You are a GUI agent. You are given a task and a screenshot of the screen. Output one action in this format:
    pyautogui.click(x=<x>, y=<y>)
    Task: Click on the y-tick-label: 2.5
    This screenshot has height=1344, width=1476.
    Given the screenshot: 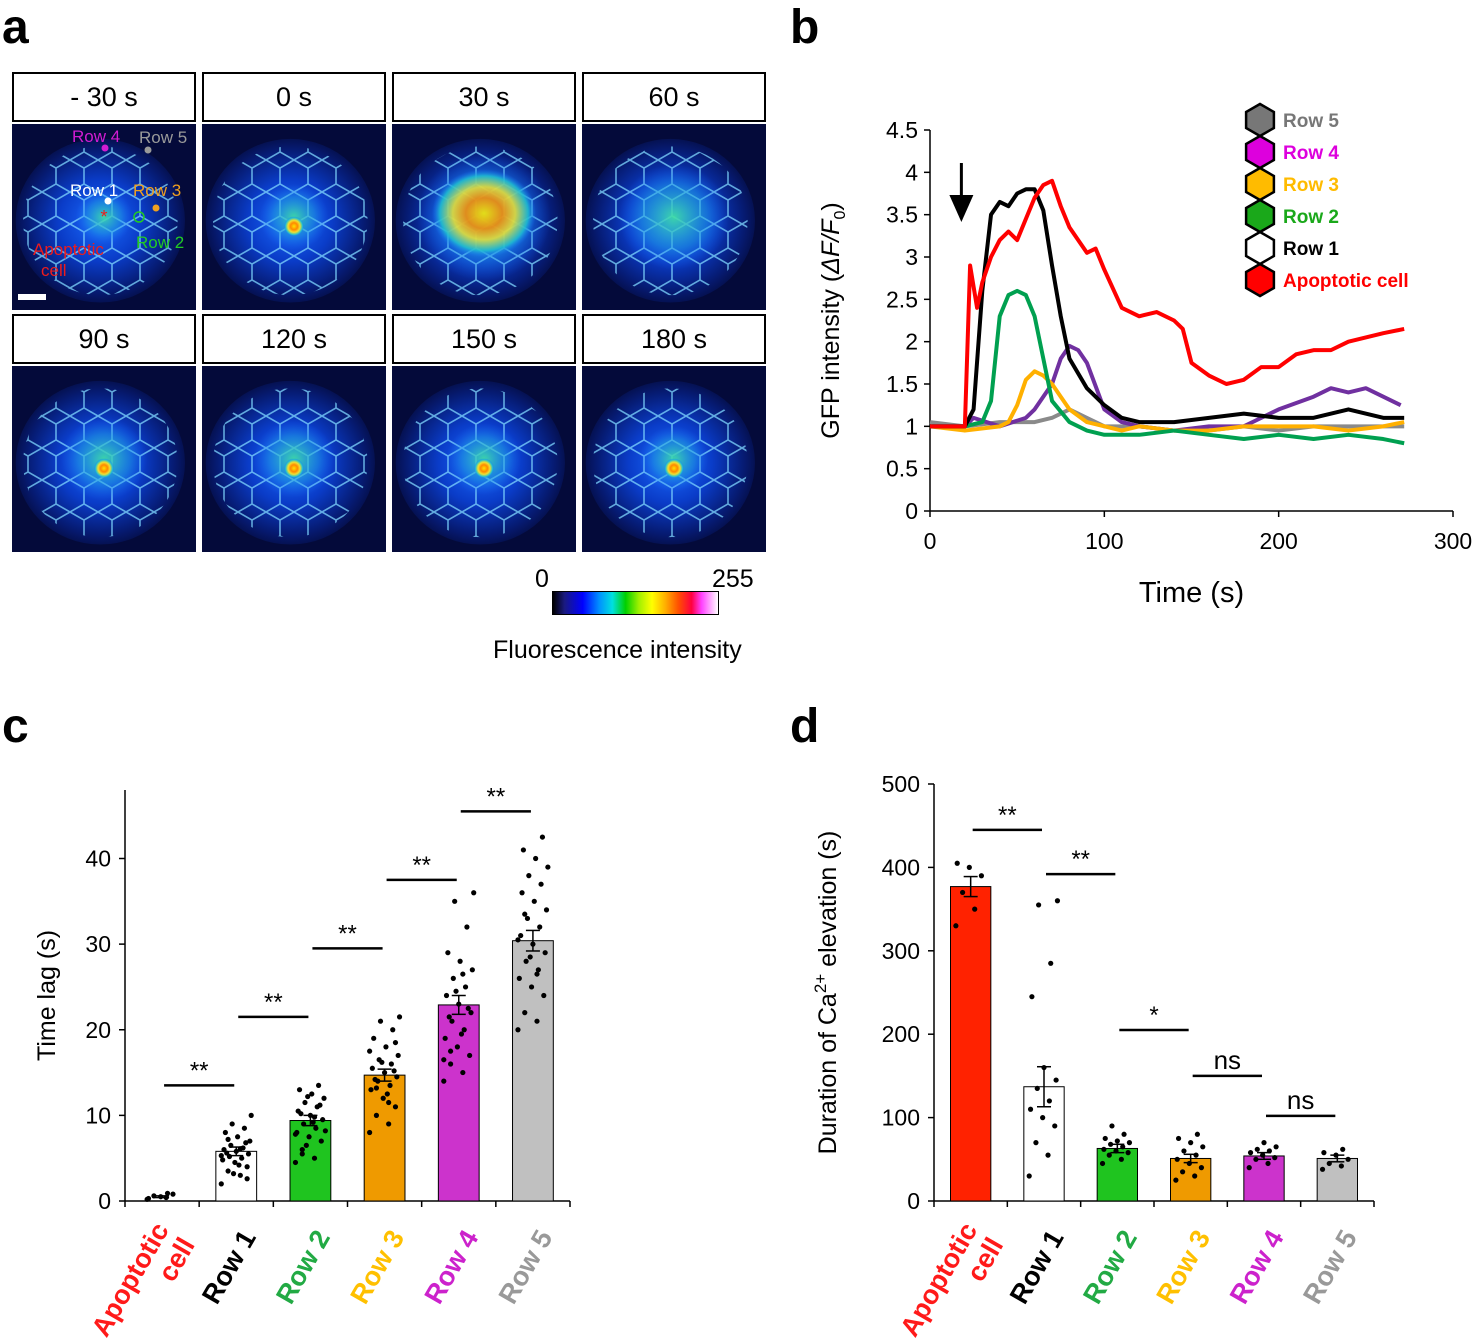 What is the action you would take?
    pyautogui.click(x=902, y=299)
    